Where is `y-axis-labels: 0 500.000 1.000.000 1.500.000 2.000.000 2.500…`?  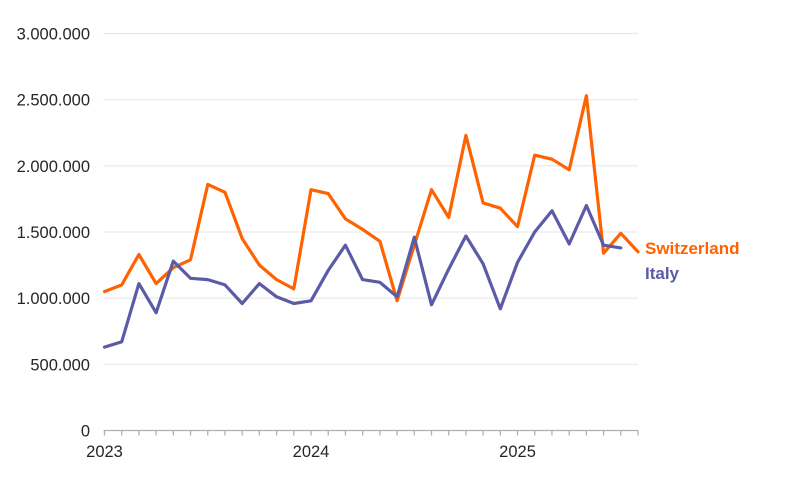 y-axis-labels: 0 500.000 1.000.000 1.500.000 2.000.000 2.500… is located at coordinates (53, 233).